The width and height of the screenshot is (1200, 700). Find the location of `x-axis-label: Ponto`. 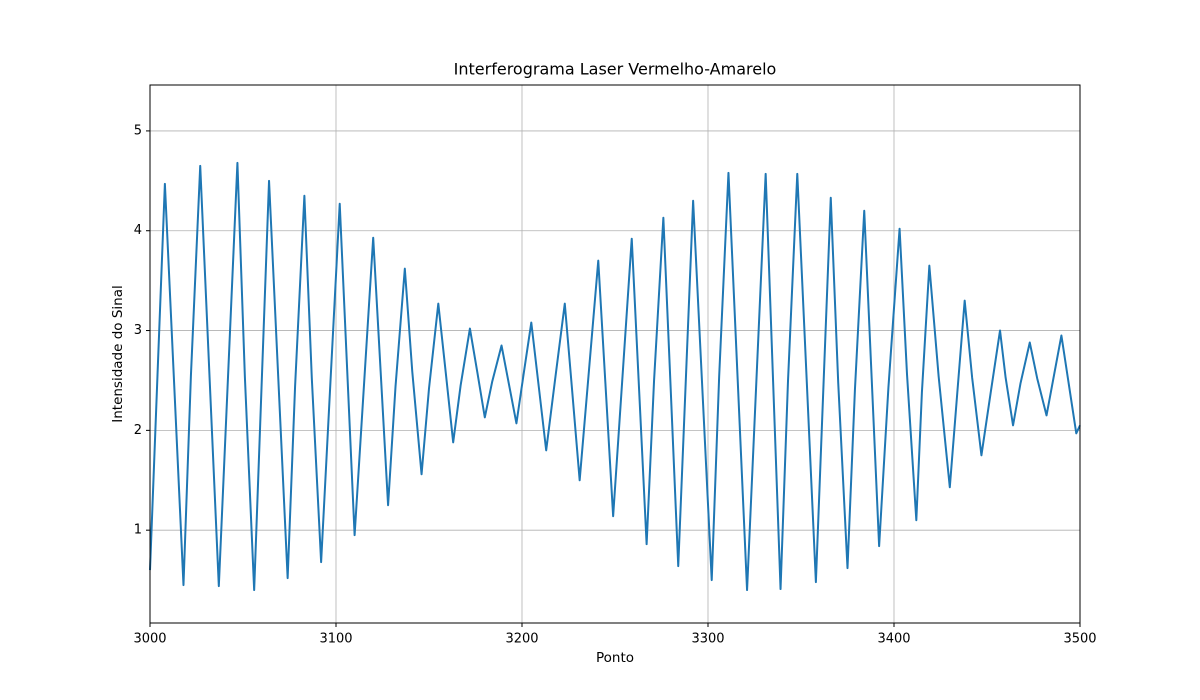

x-axis-label: Ponto is located at coordinates (615, 658).